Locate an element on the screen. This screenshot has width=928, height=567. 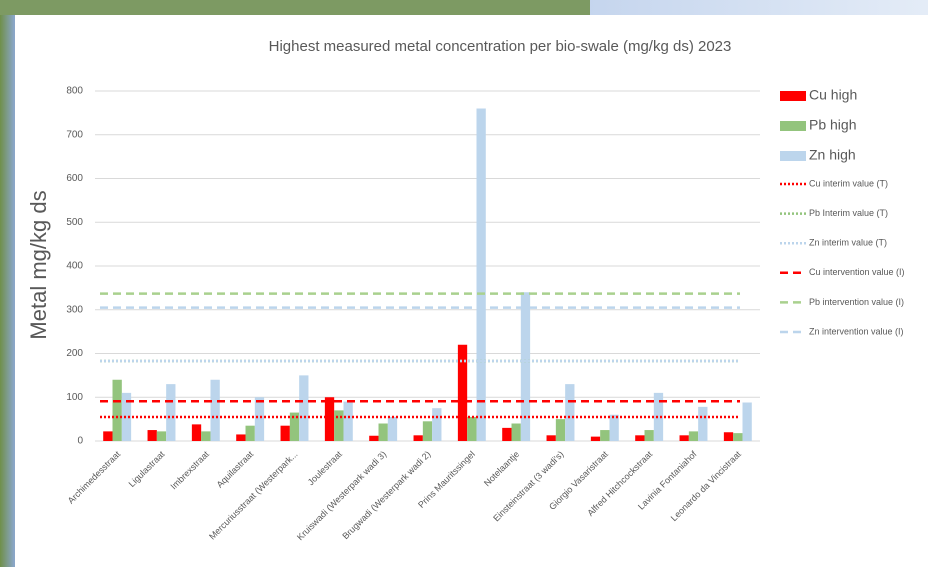
legend-label: Pb high is located at coordinates (832, 125).